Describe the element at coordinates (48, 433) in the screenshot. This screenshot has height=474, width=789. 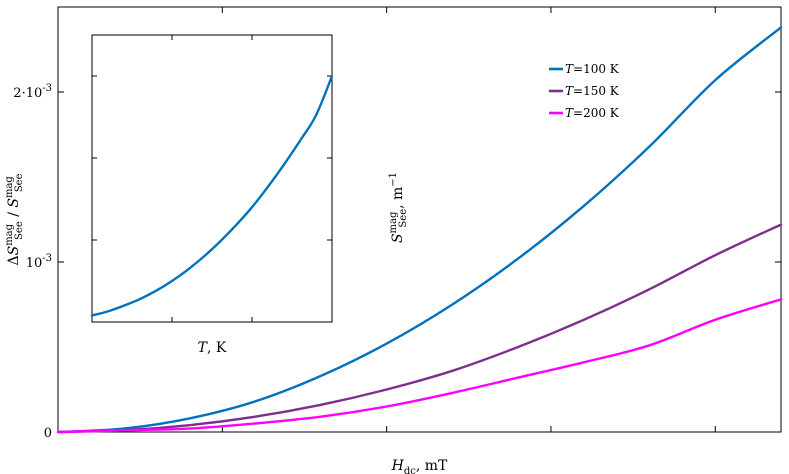
I see `y-tick-label: 0` at that location.